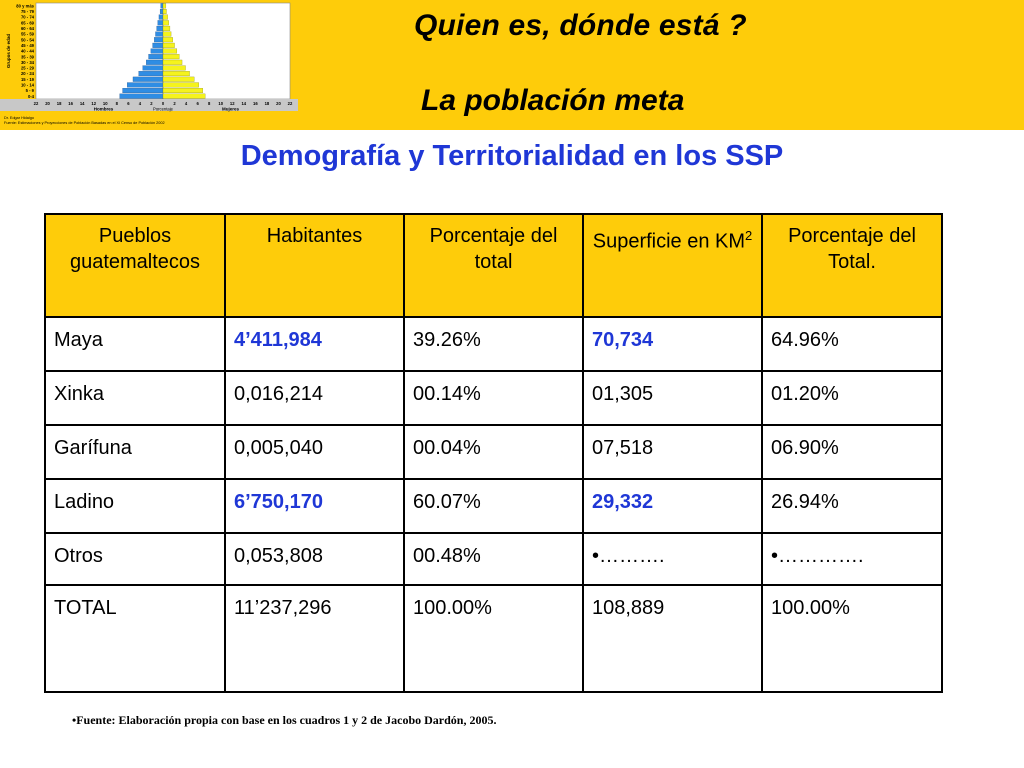 The image size is (1024, 768). Describe the element at coordinates (163, 109) in the screenshot. I see `pyramid-x-axis-label: Porcentaje` at that location.